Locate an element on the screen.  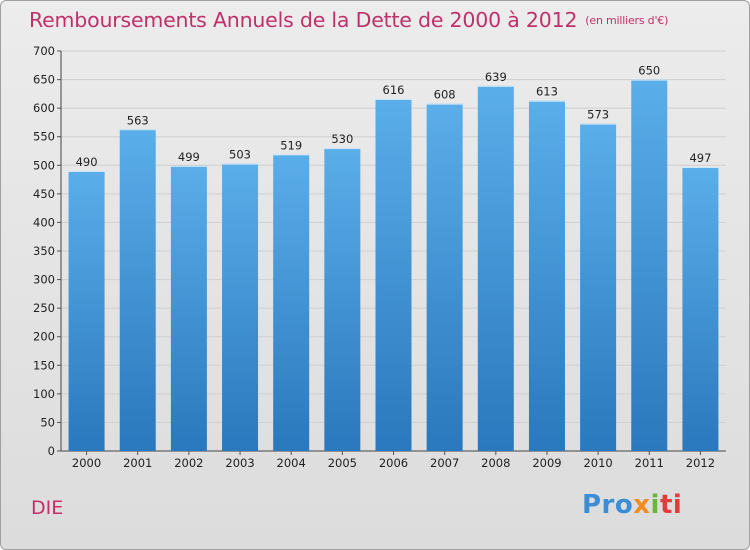
data-label: 497 is located at coordinates (700, 158).